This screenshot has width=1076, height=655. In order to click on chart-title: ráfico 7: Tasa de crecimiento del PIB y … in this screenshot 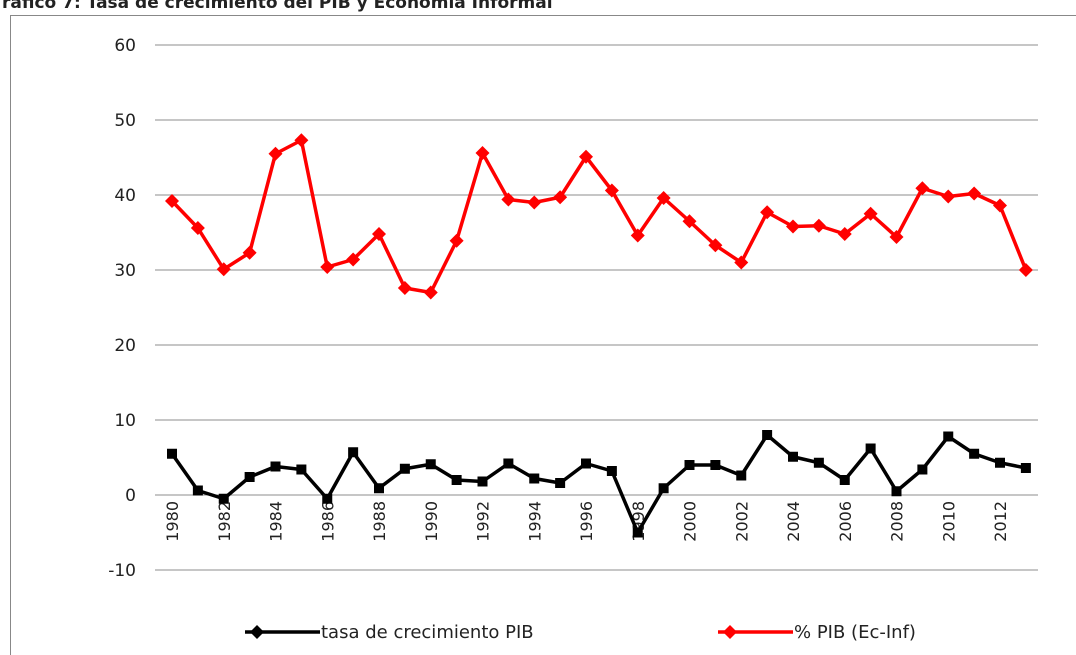, I will do `click(277, 6)`.